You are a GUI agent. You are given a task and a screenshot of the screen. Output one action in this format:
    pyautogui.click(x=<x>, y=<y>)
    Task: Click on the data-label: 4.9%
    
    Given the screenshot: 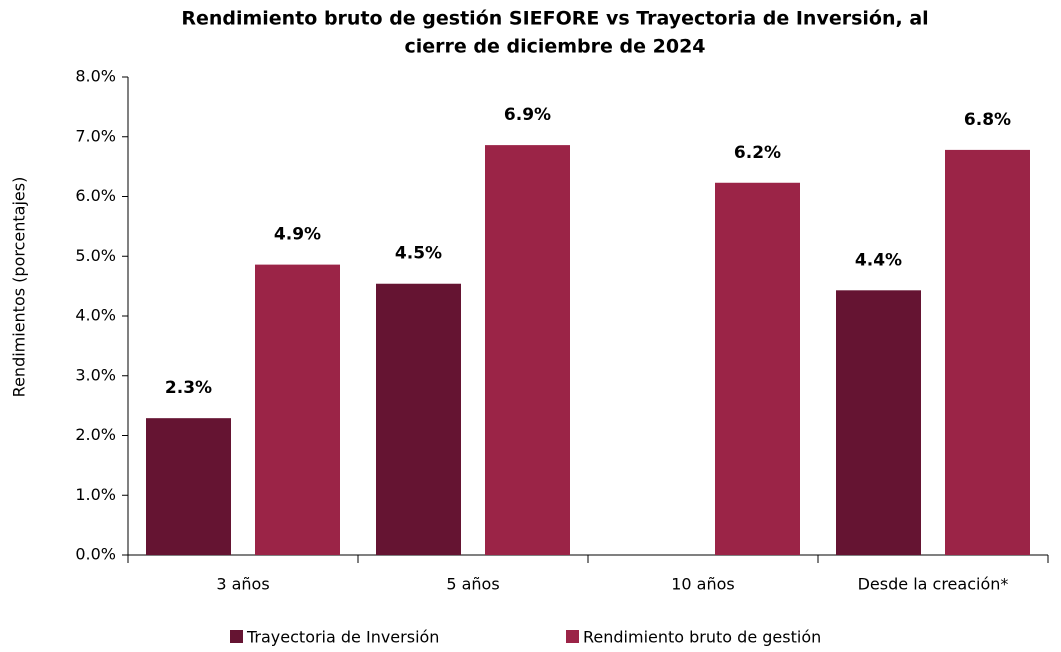 What is the action you would take?
    pyautogui.click(x=297, y=235)
    